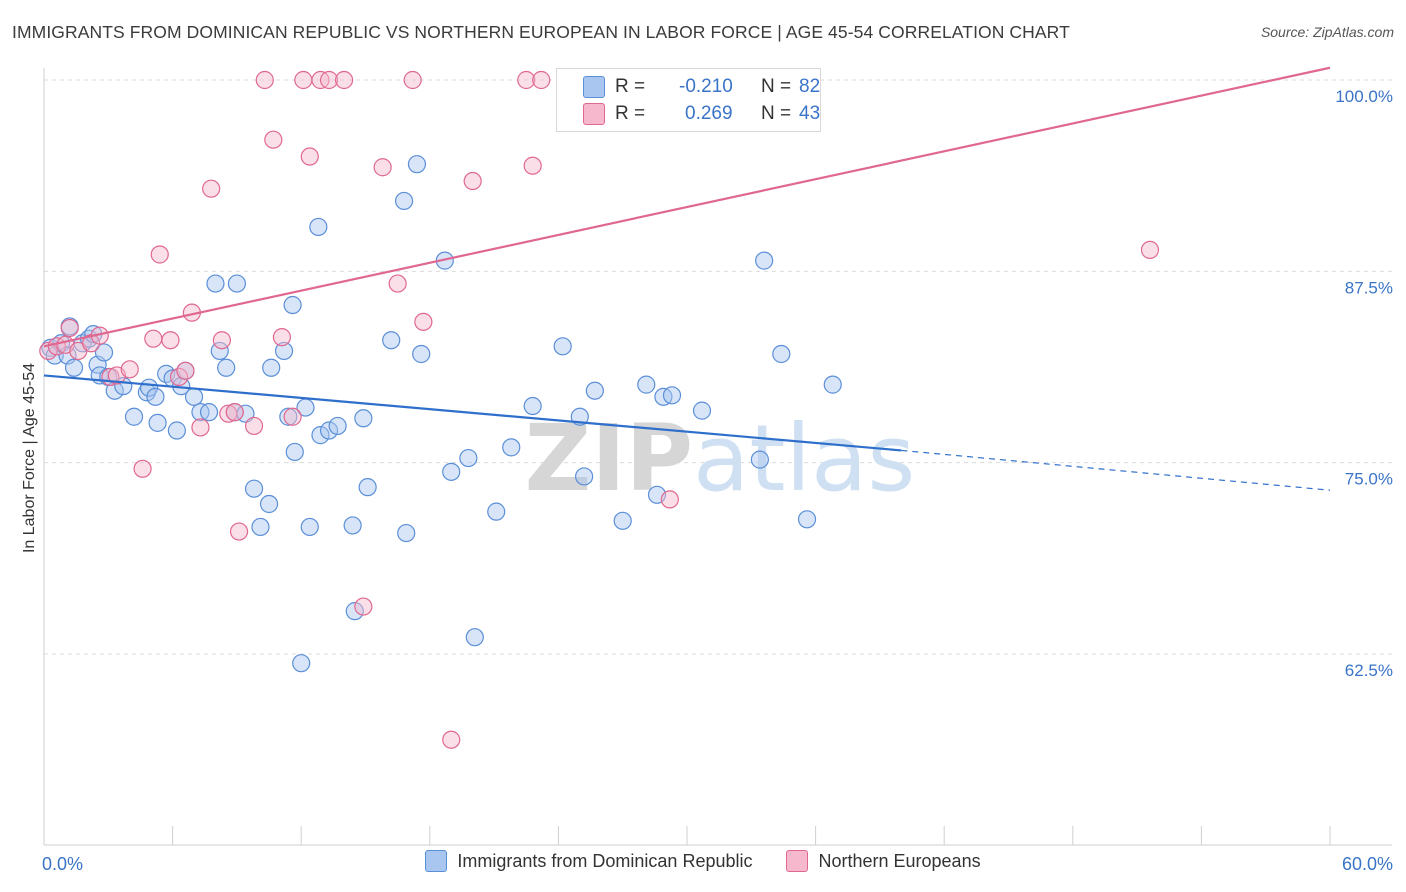 The height and width of the screenshot is (892, 1406). Describe the element at coordinates (594, 114) in the screenshot. I see `pink-swatch` at that location.